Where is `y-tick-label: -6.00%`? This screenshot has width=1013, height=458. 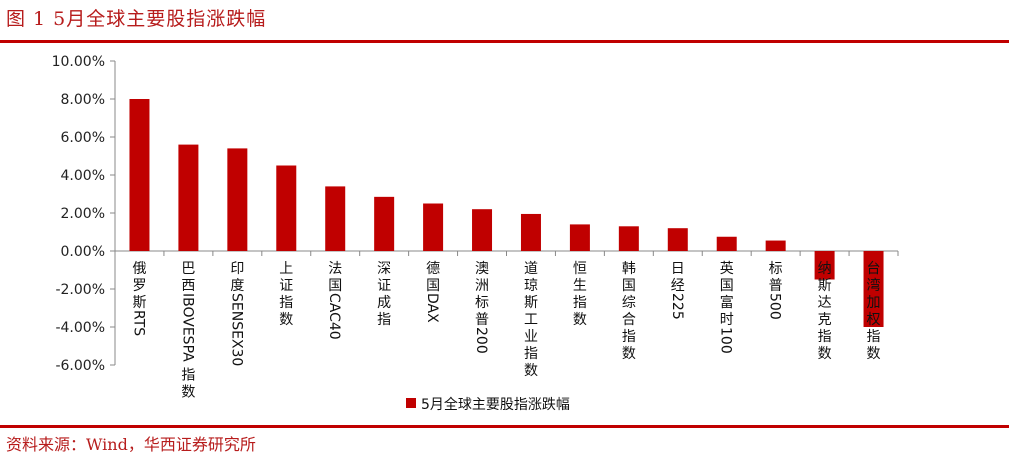 y-tick-label: -6.00% is located at coordinates (80, 366).